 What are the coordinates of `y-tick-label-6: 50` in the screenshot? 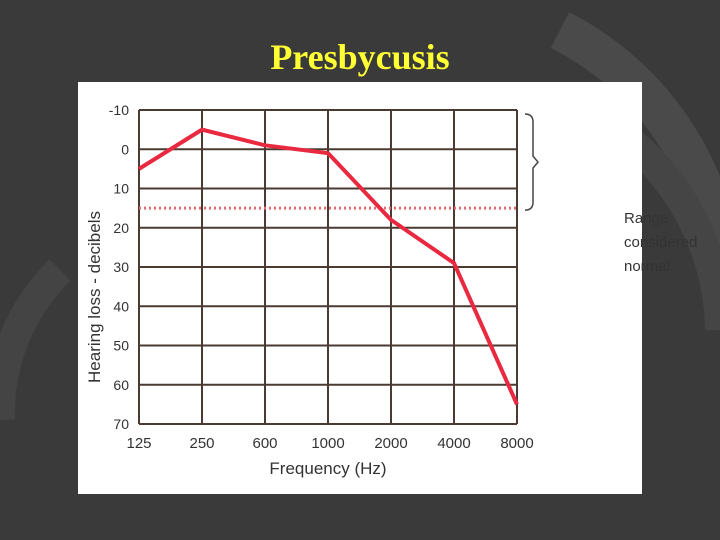 It's located at (121, 346).